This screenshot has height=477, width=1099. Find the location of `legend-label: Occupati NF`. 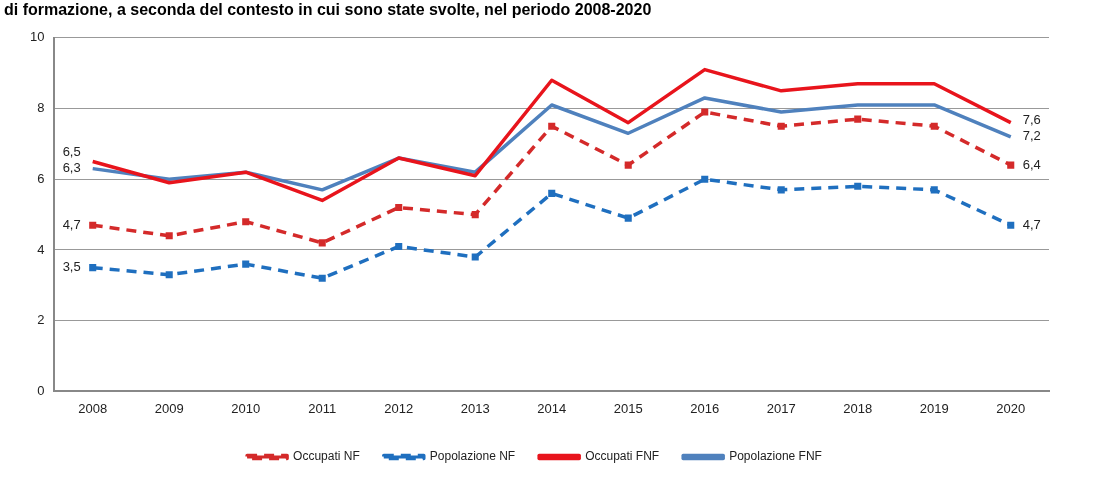

legend-label: Occupati NF is located at coordinates (326, 456).